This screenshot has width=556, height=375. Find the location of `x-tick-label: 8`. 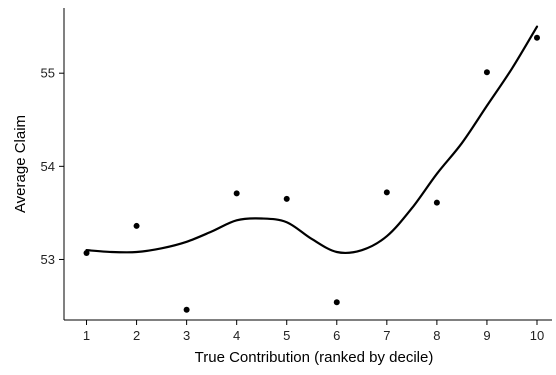

x-tick-label: 8 is located at coordinates (436, 335).